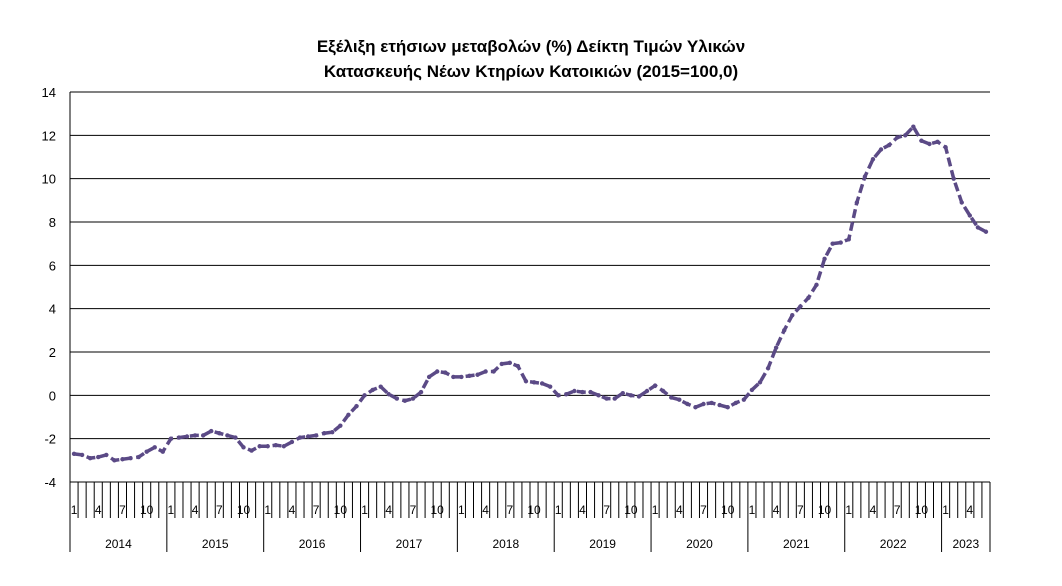 Image resolution: width=1062 pixels, height=586 pixels. What do you see at coordinates (699, 544) in the screenshot?
I see `x-year-label: 2020` at bounding box center [699, 544].